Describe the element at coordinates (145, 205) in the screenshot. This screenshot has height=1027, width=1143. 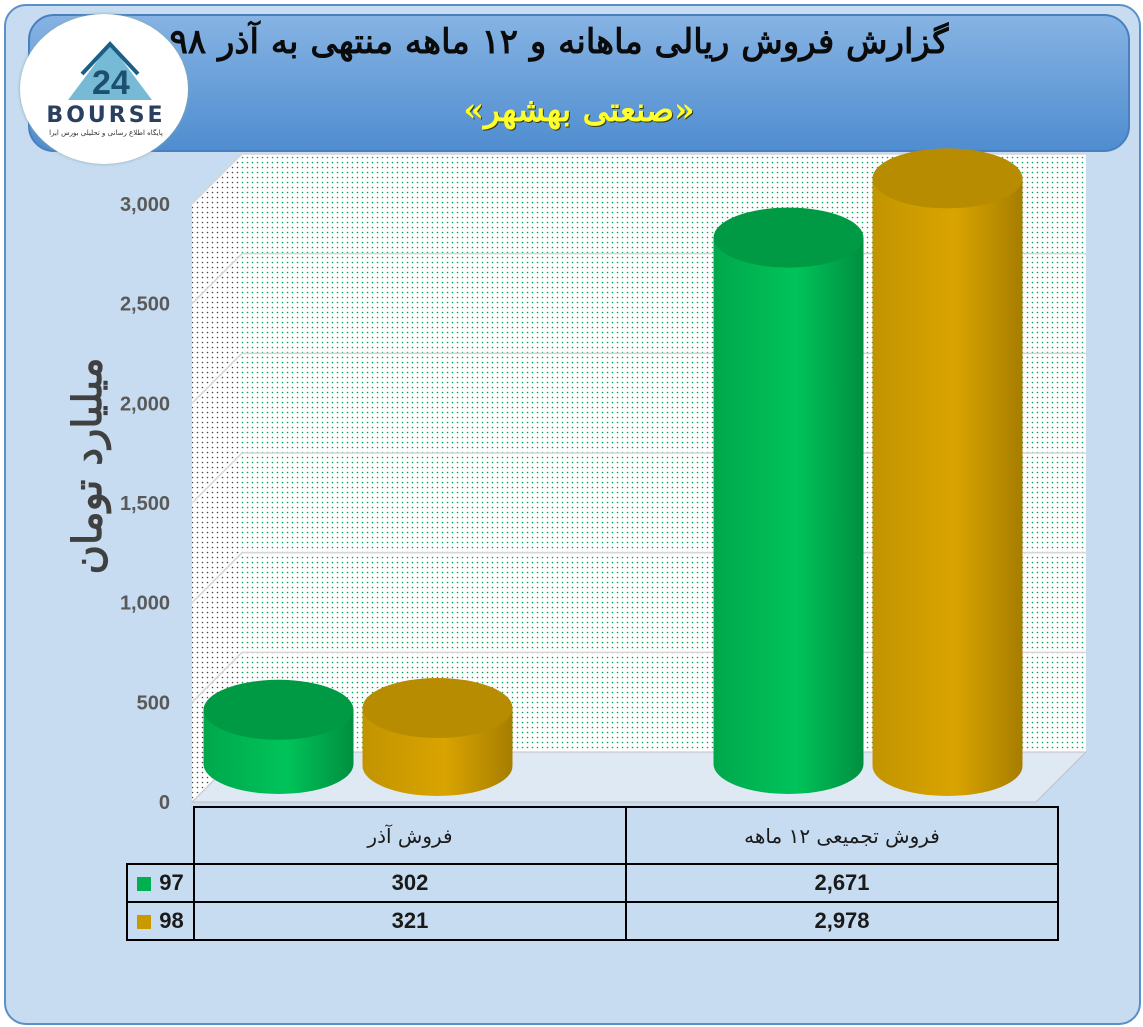
I see `y-tick-label: 3,000` at that location.